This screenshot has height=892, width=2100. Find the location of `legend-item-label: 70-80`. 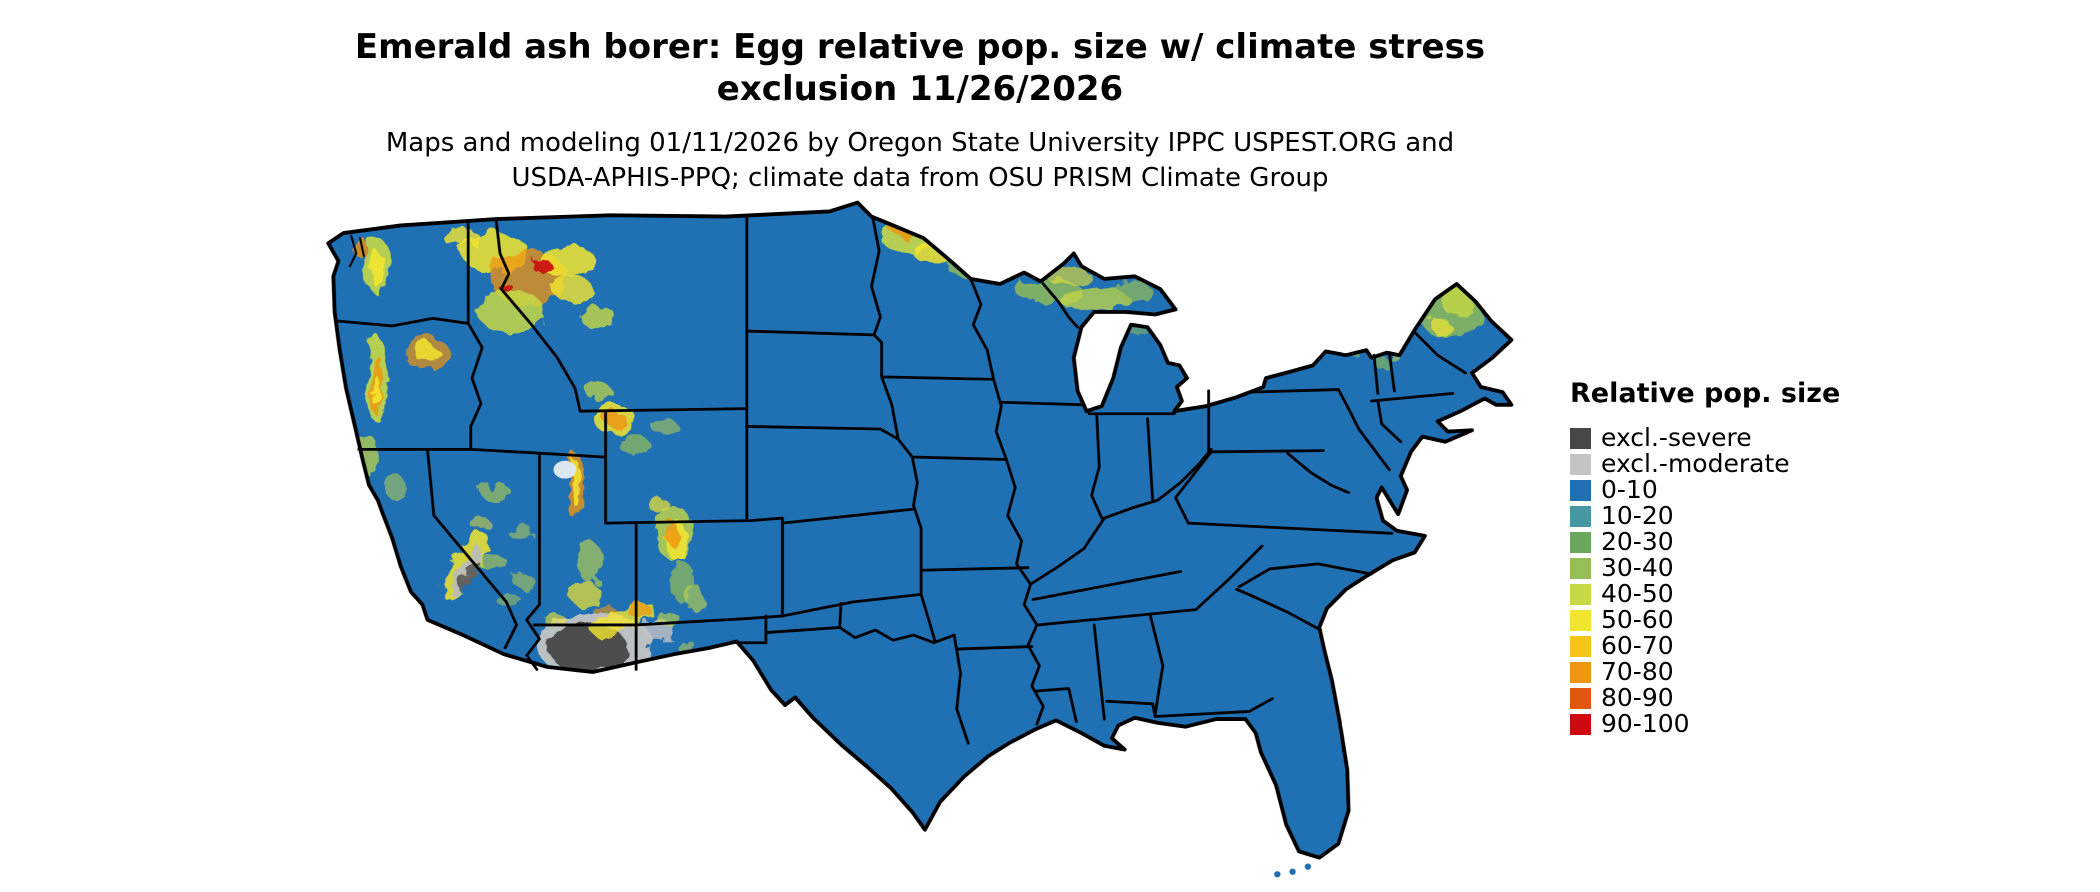

legend-item-label: 70-80 is located at coordinates (1637, 671).